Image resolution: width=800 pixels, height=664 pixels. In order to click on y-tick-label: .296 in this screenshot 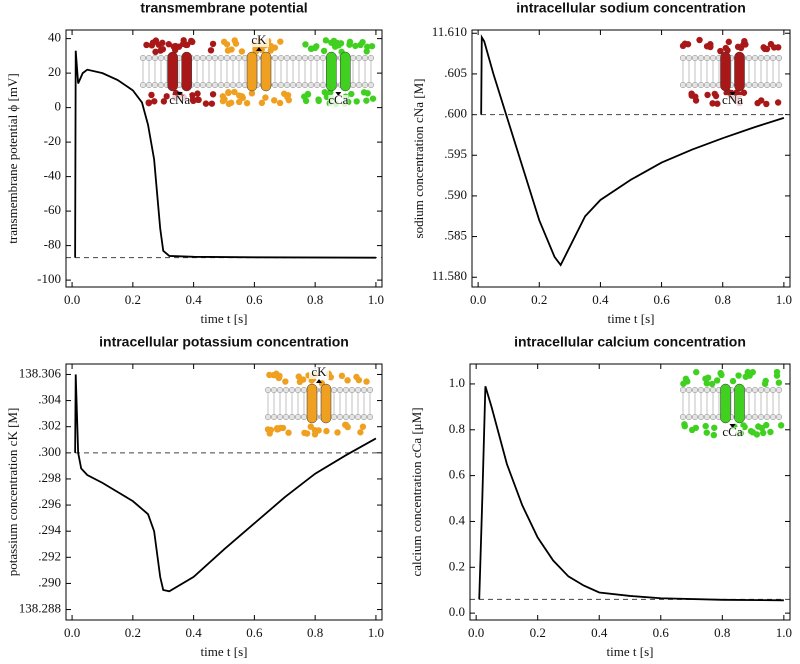, I will do `click(49, 503)`.